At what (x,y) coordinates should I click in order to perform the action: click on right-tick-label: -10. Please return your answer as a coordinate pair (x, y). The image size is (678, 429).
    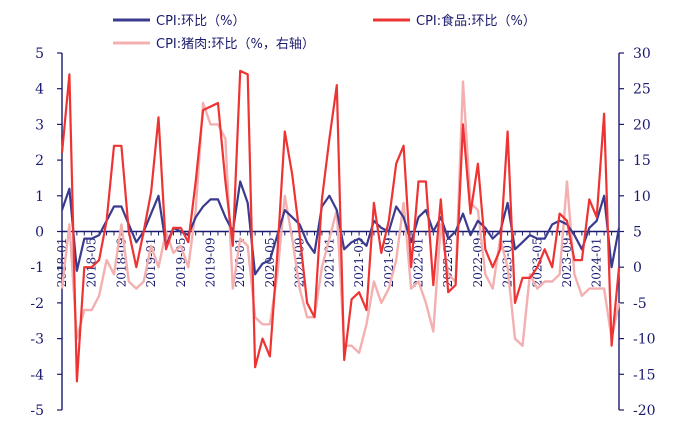
    Looking at the image, I should click on (644, 340).